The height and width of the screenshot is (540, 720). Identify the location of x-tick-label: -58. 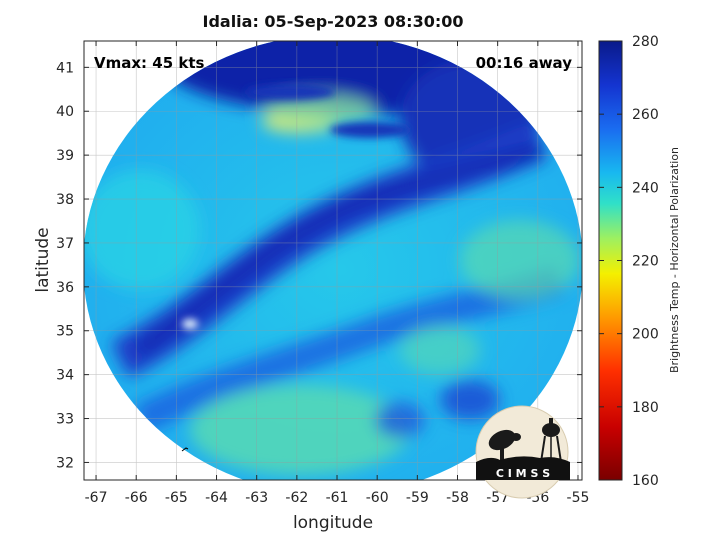
(457, 498).